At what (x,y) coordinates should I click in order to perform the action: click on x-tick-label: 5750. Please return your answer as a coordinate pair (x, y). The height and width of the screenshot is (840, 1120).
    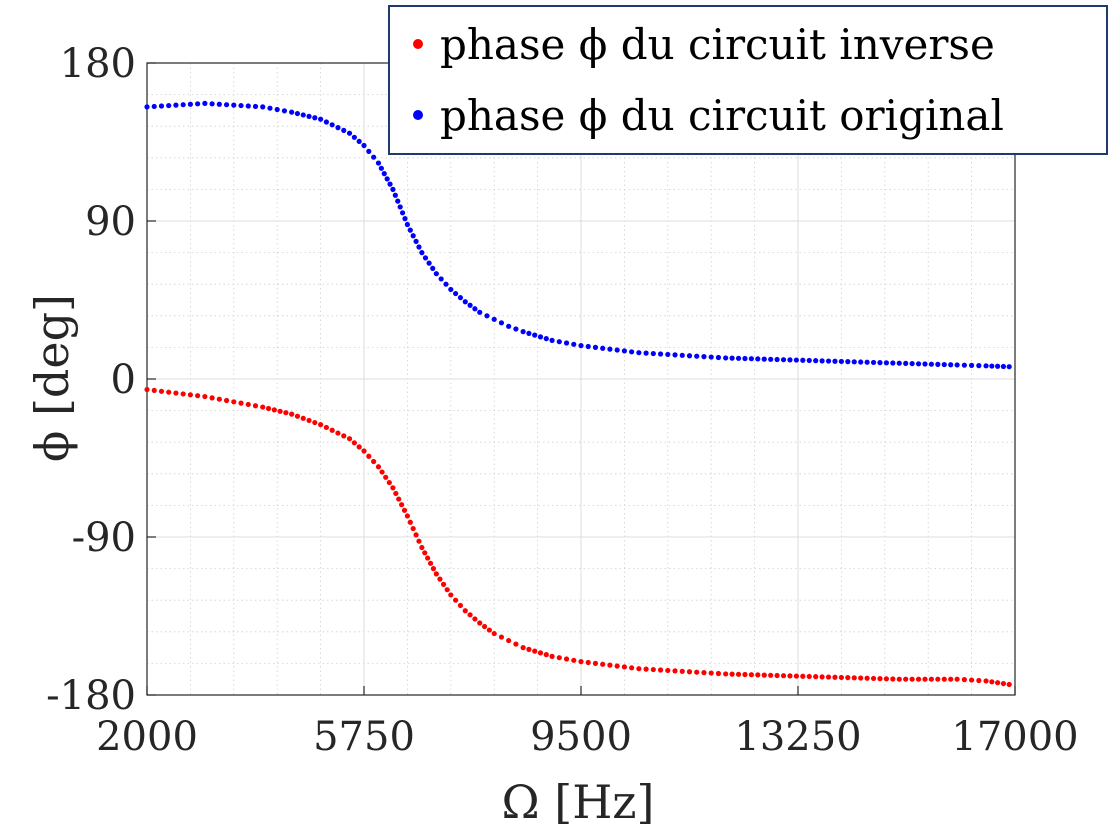
    Looking at the image, I should click on (364, 737).